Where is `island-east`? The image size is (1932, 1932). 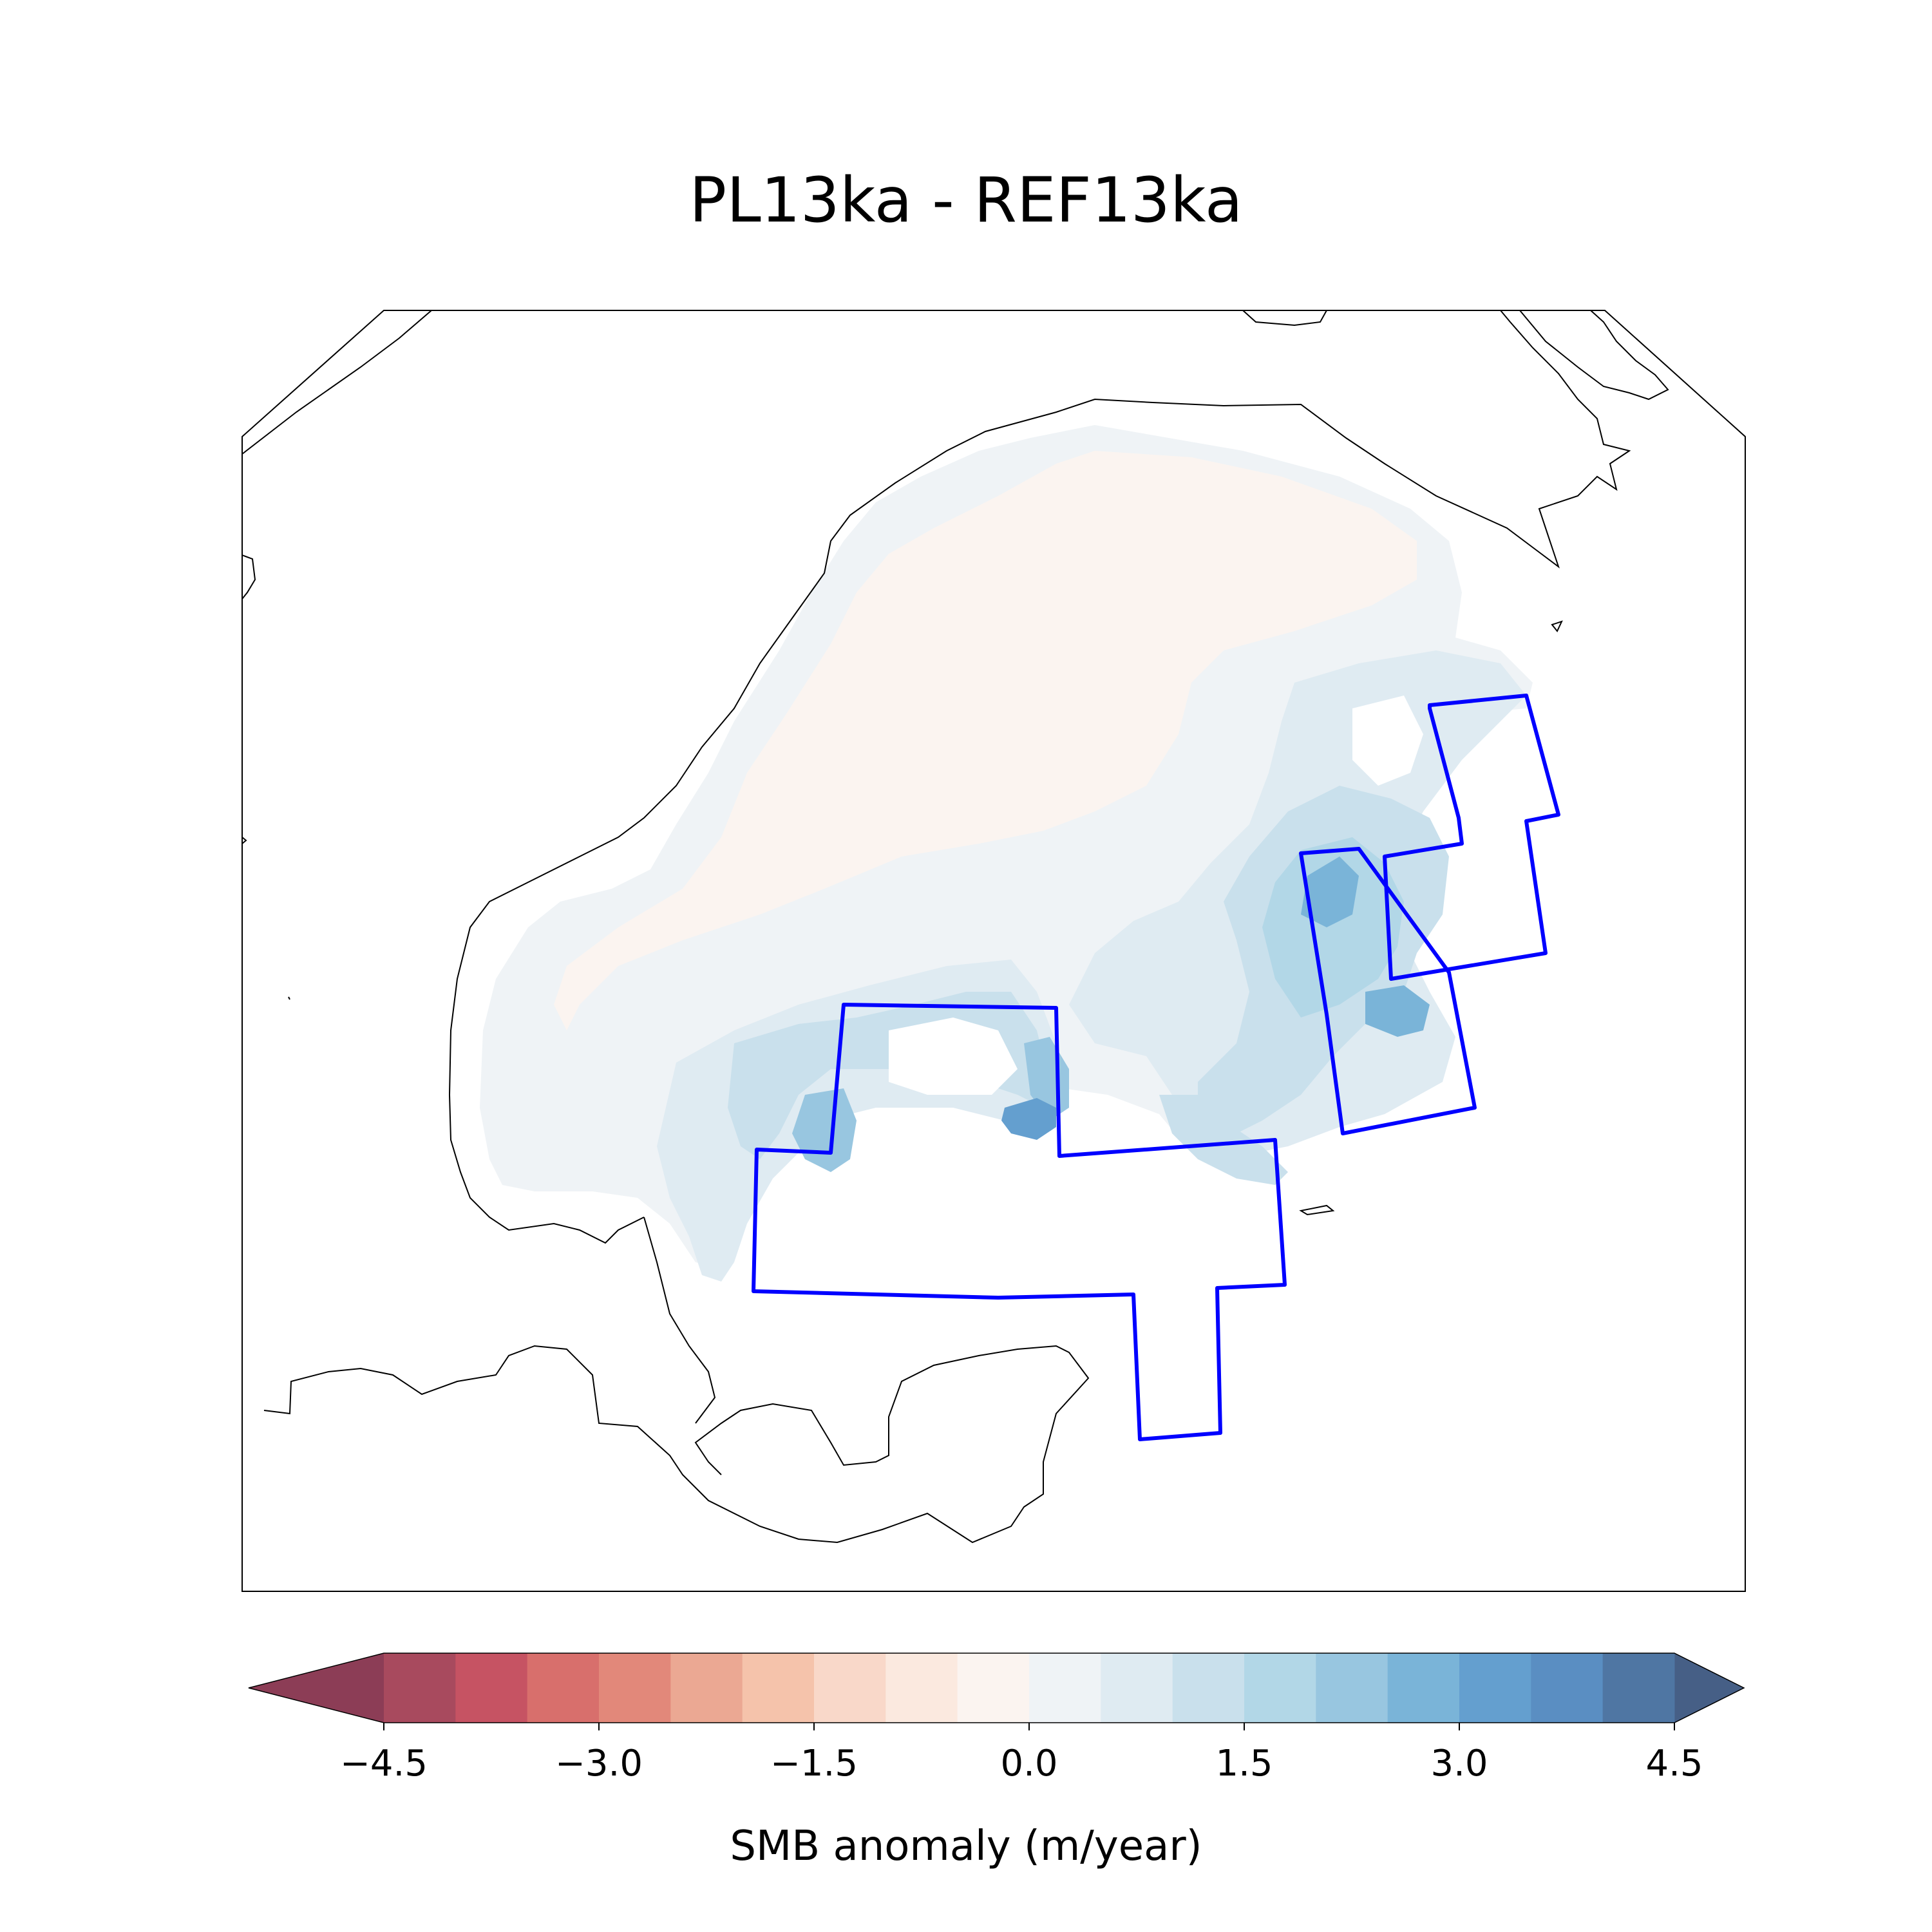
island-east is located at coordinates (1317, 1210).